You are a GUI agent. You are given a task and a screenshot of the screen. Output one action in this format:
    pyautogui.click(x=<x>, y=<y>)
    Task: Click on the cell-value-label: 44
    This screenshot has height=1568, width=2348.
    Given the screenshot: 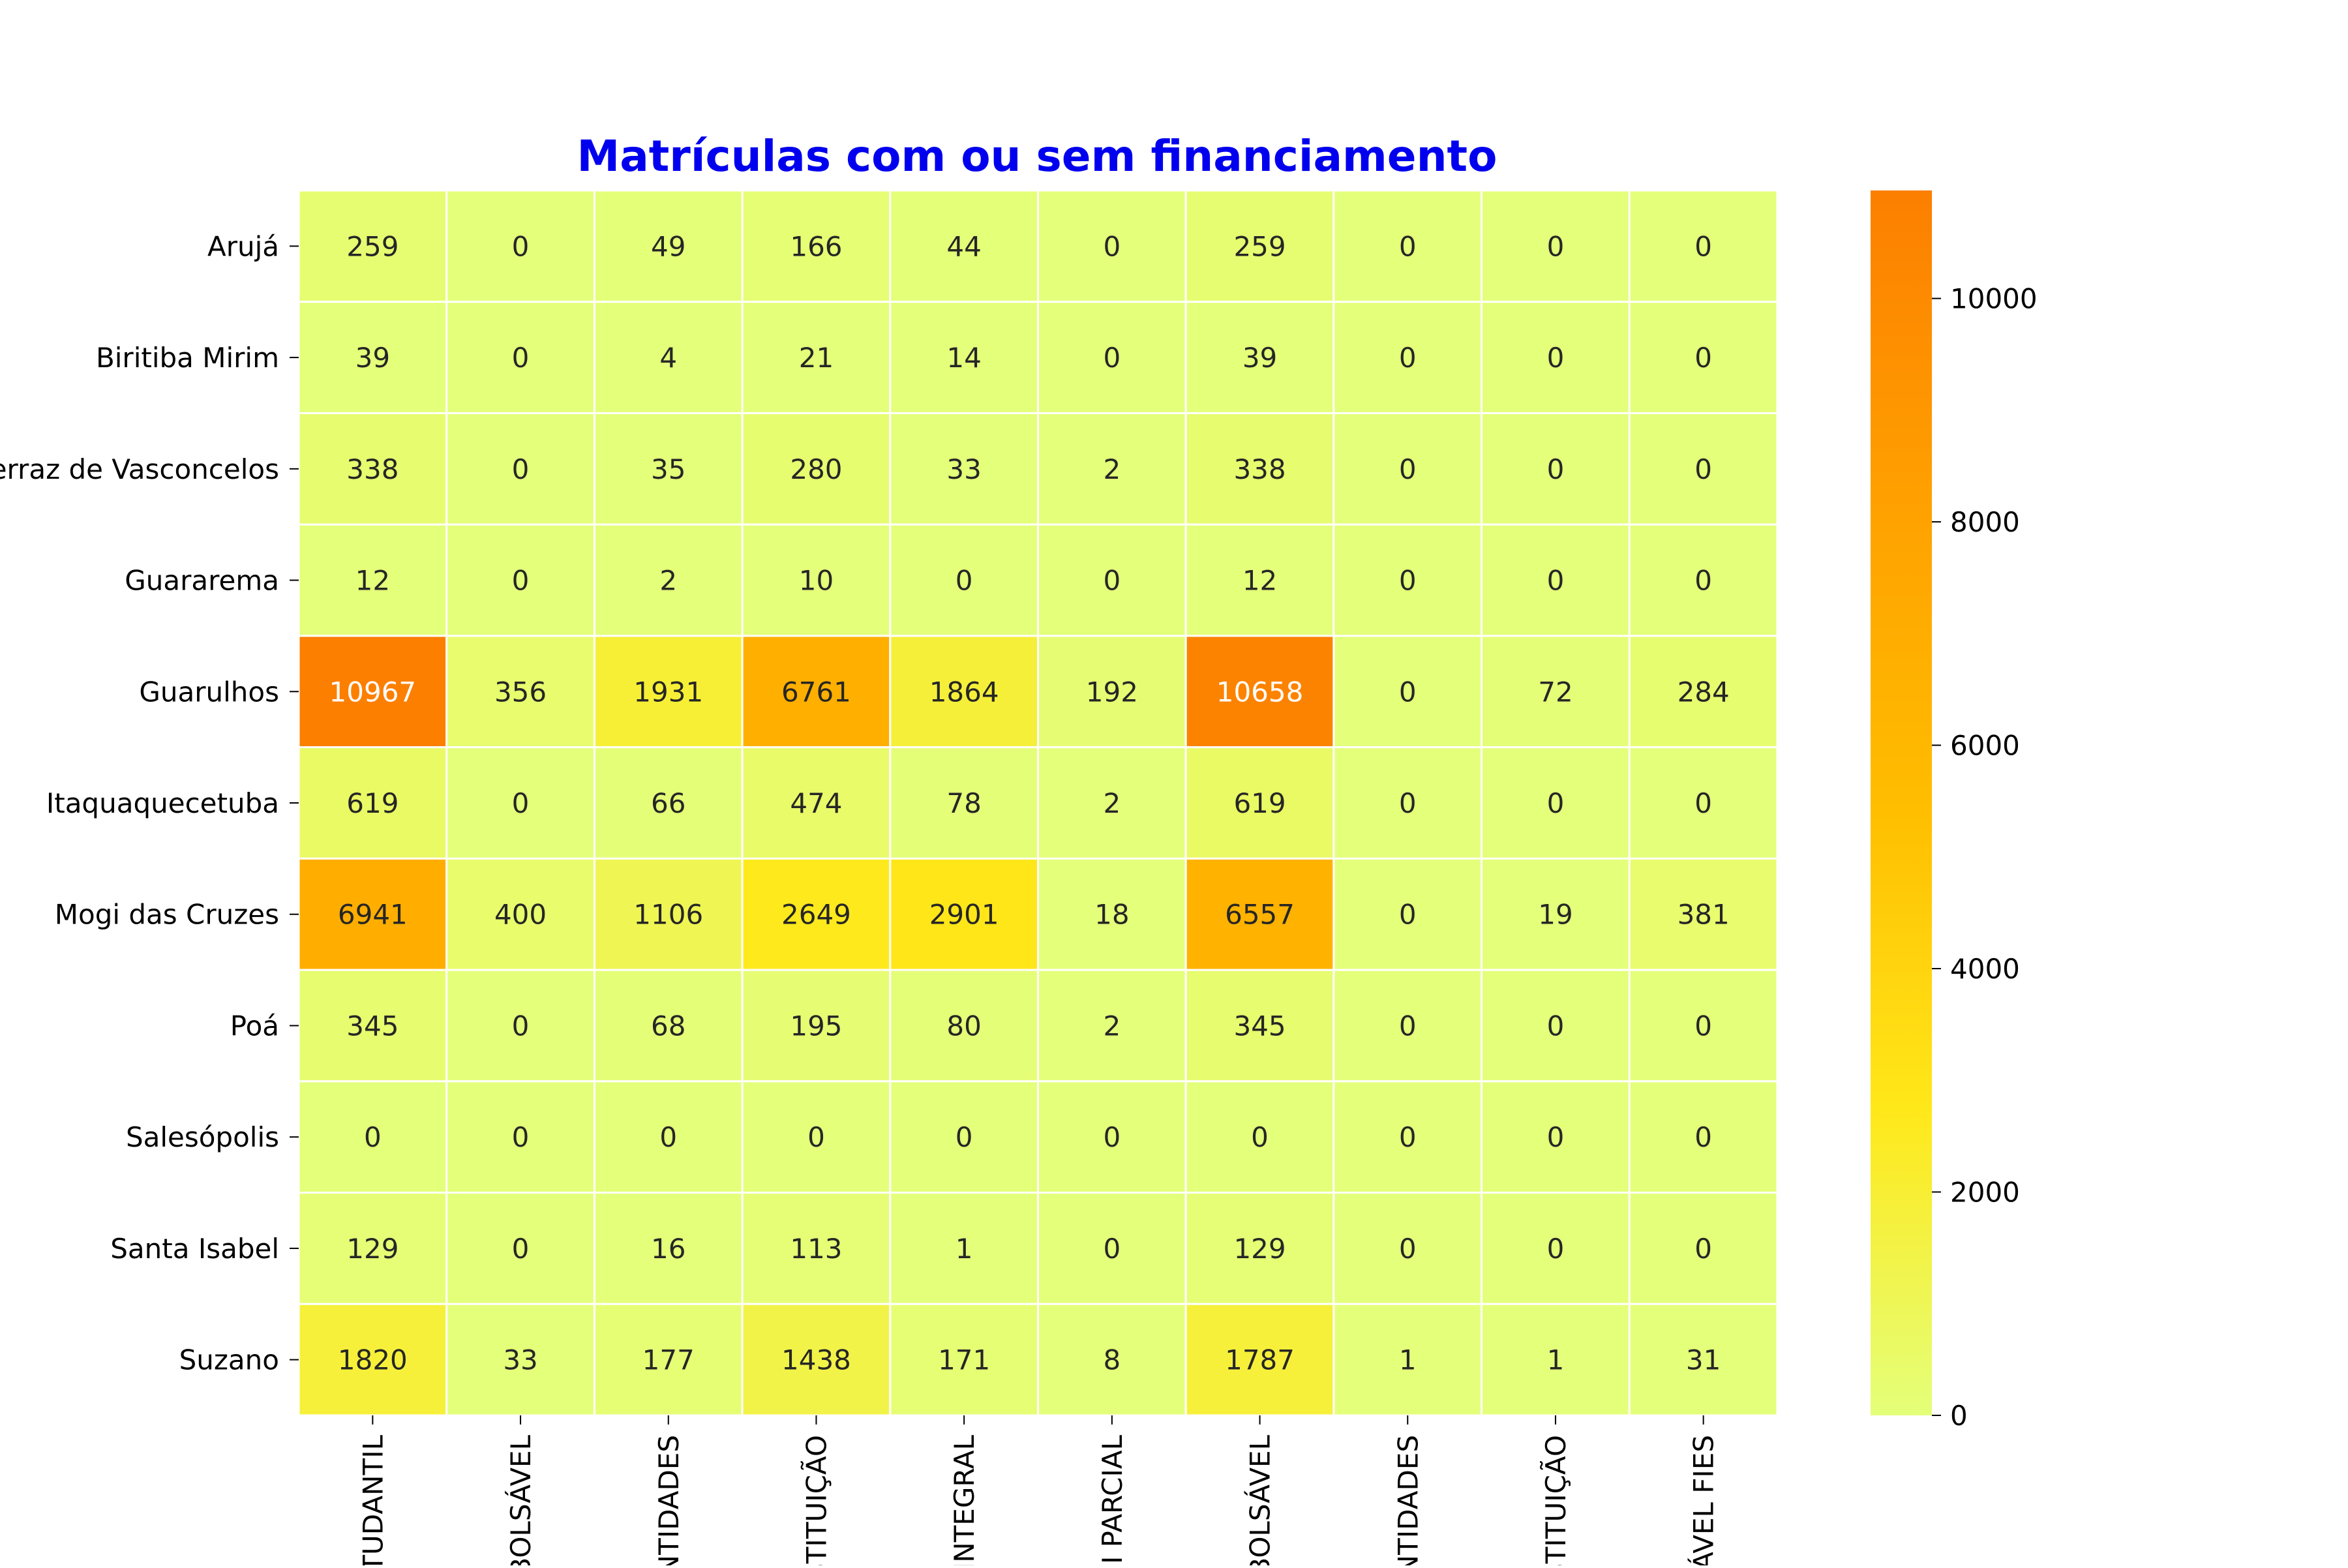 What is the action you would take?
    pyautogui.click(x=964, y=246)
    